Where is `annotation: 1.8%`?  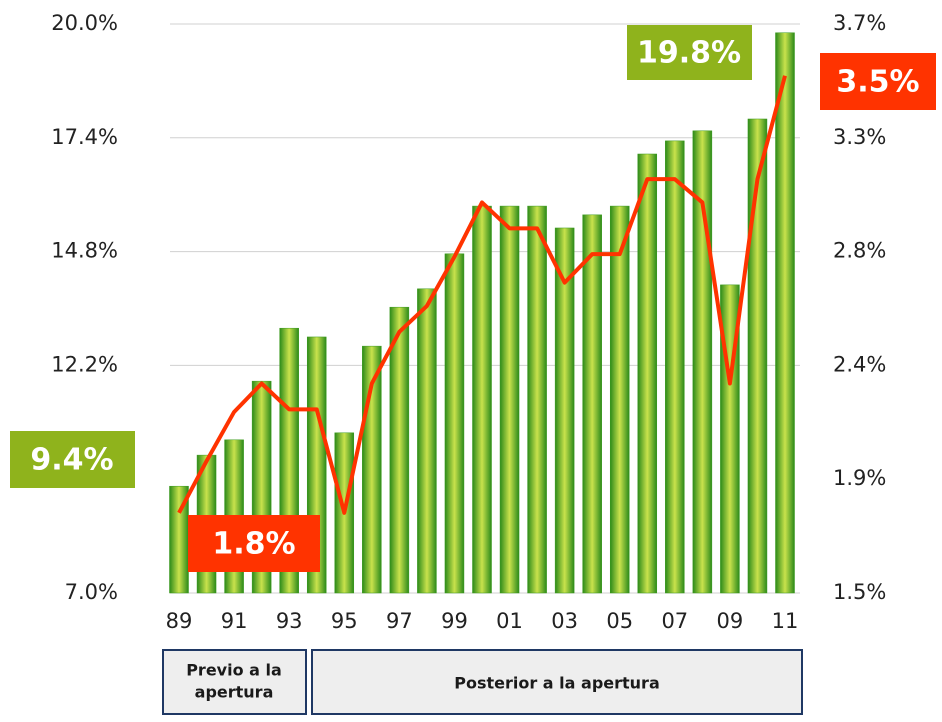 annotation: 1.8% is located at coordinates (253, 544).